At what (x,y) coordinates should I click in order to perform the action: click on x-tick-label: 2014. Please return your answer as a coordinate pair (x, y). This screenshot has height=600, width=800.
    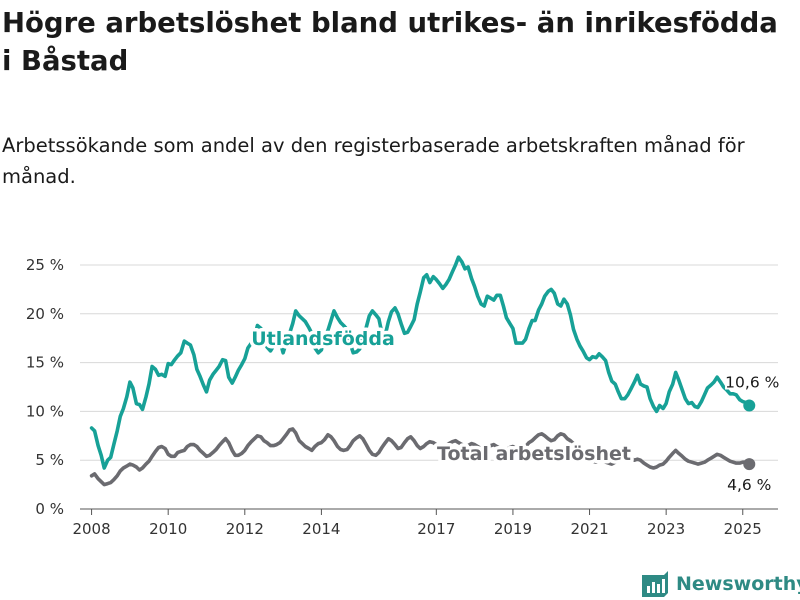
    Looking at the image, I should click on (321, 529).